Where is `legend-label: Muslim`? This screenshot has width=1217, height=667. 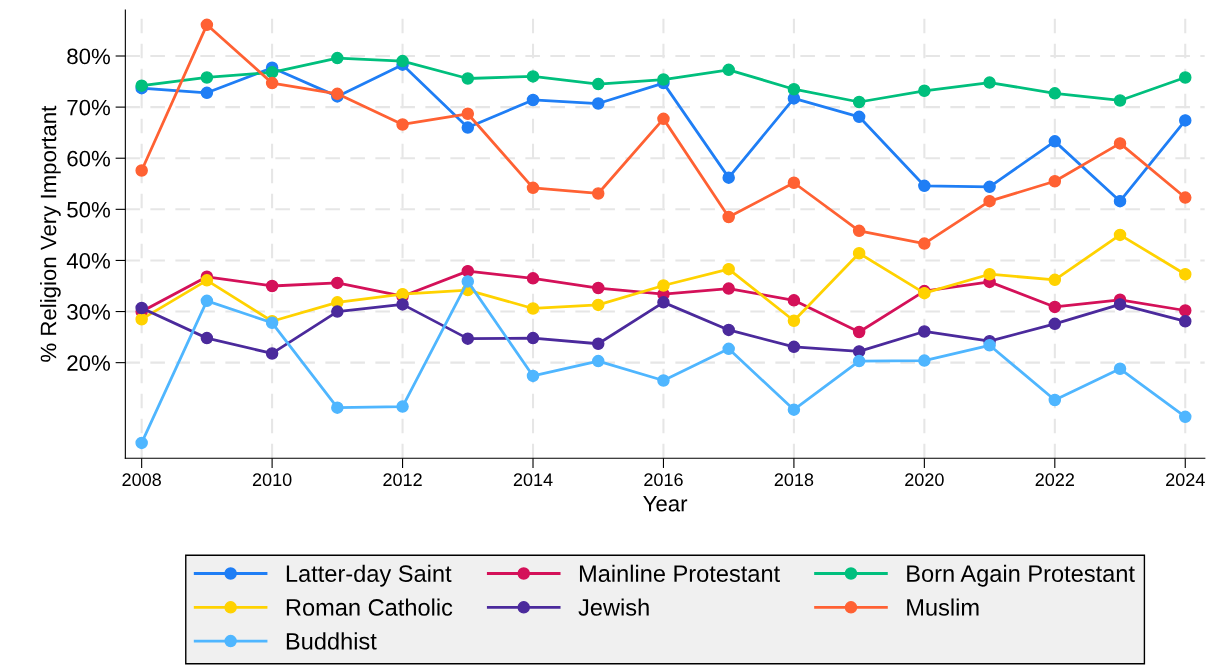
legend-label: Muslim is located at coordinates (943, 607).